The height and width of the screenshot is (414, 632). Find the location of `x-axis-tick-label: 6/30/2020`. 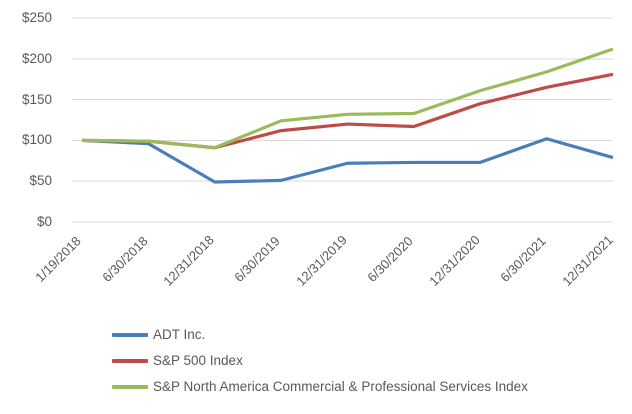

x-axis-tick-label: 6/30/2020 is located at coordinates (390, 259).